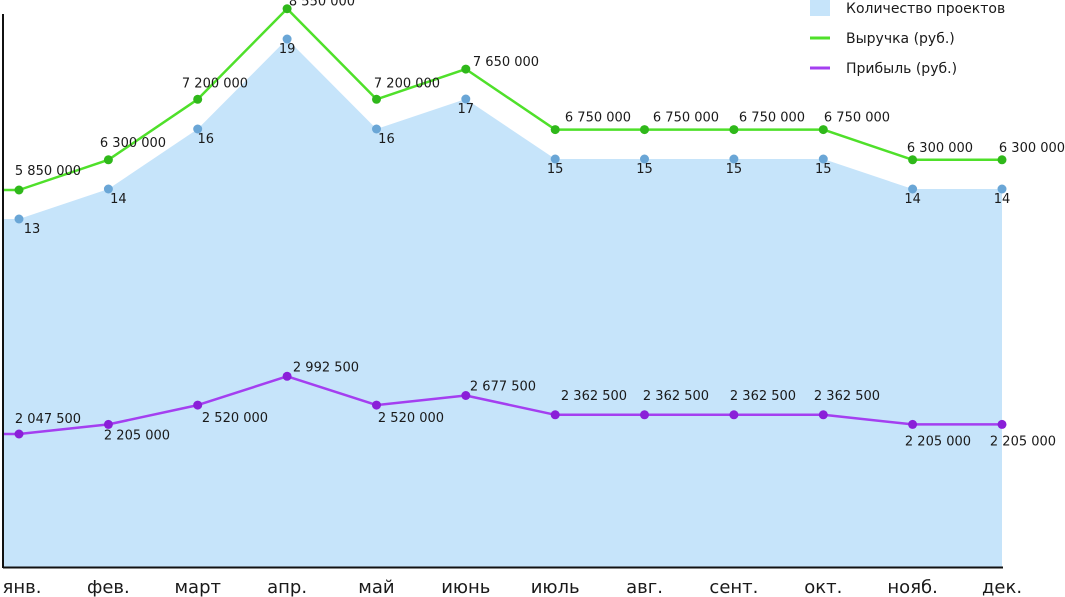 Image resolution: width=1065 pixels, height=597 pixels. I want to click on profit-label: 2 047 500, so click(48, 419).